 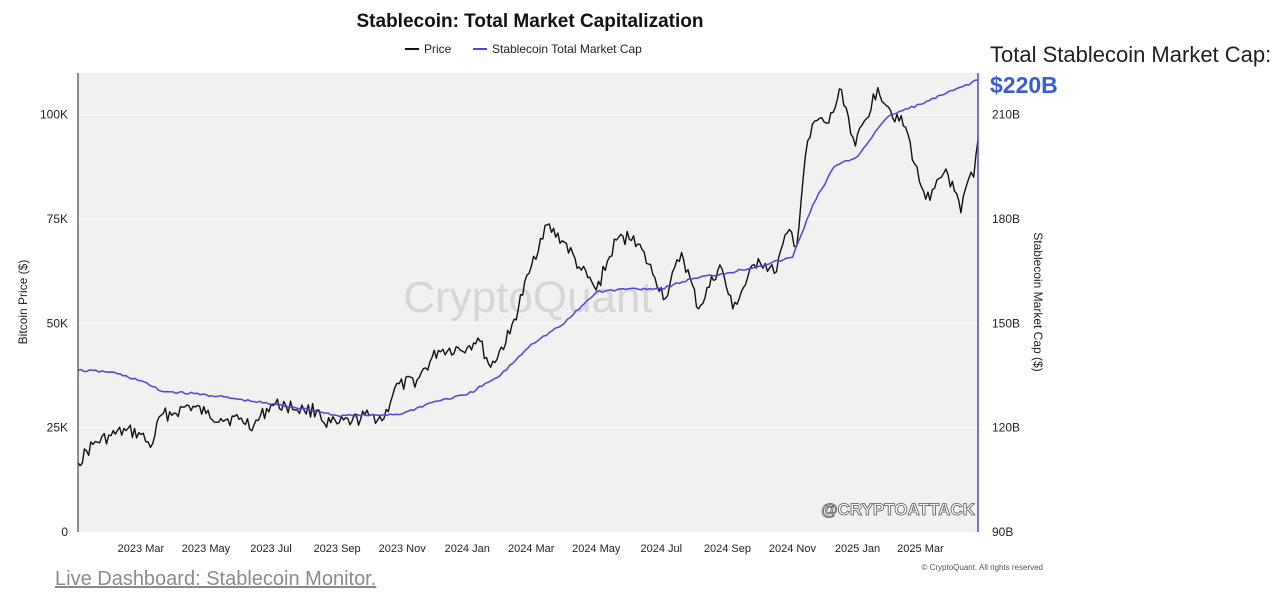 I want to click on y-tick-label-left: 75K, so click(x=57, y=219).